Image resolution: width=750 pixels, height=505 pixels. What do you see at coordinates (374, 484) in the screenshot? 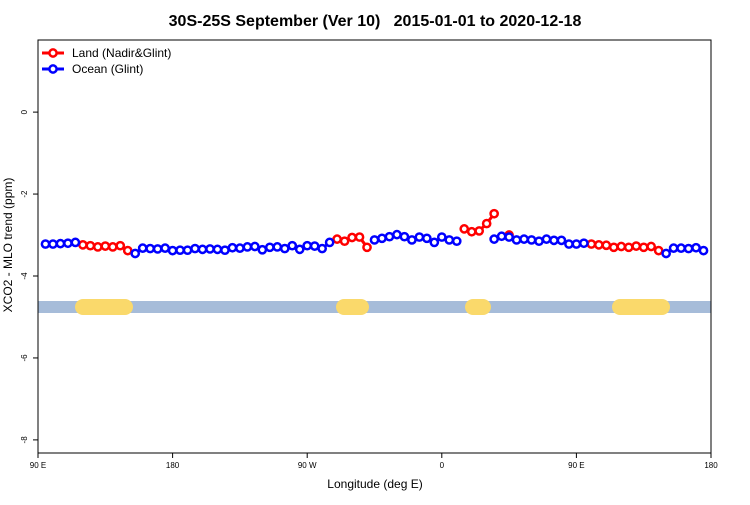
I see `x-axis-label: Longitude (deg E)` at bounding box center [374, 484].